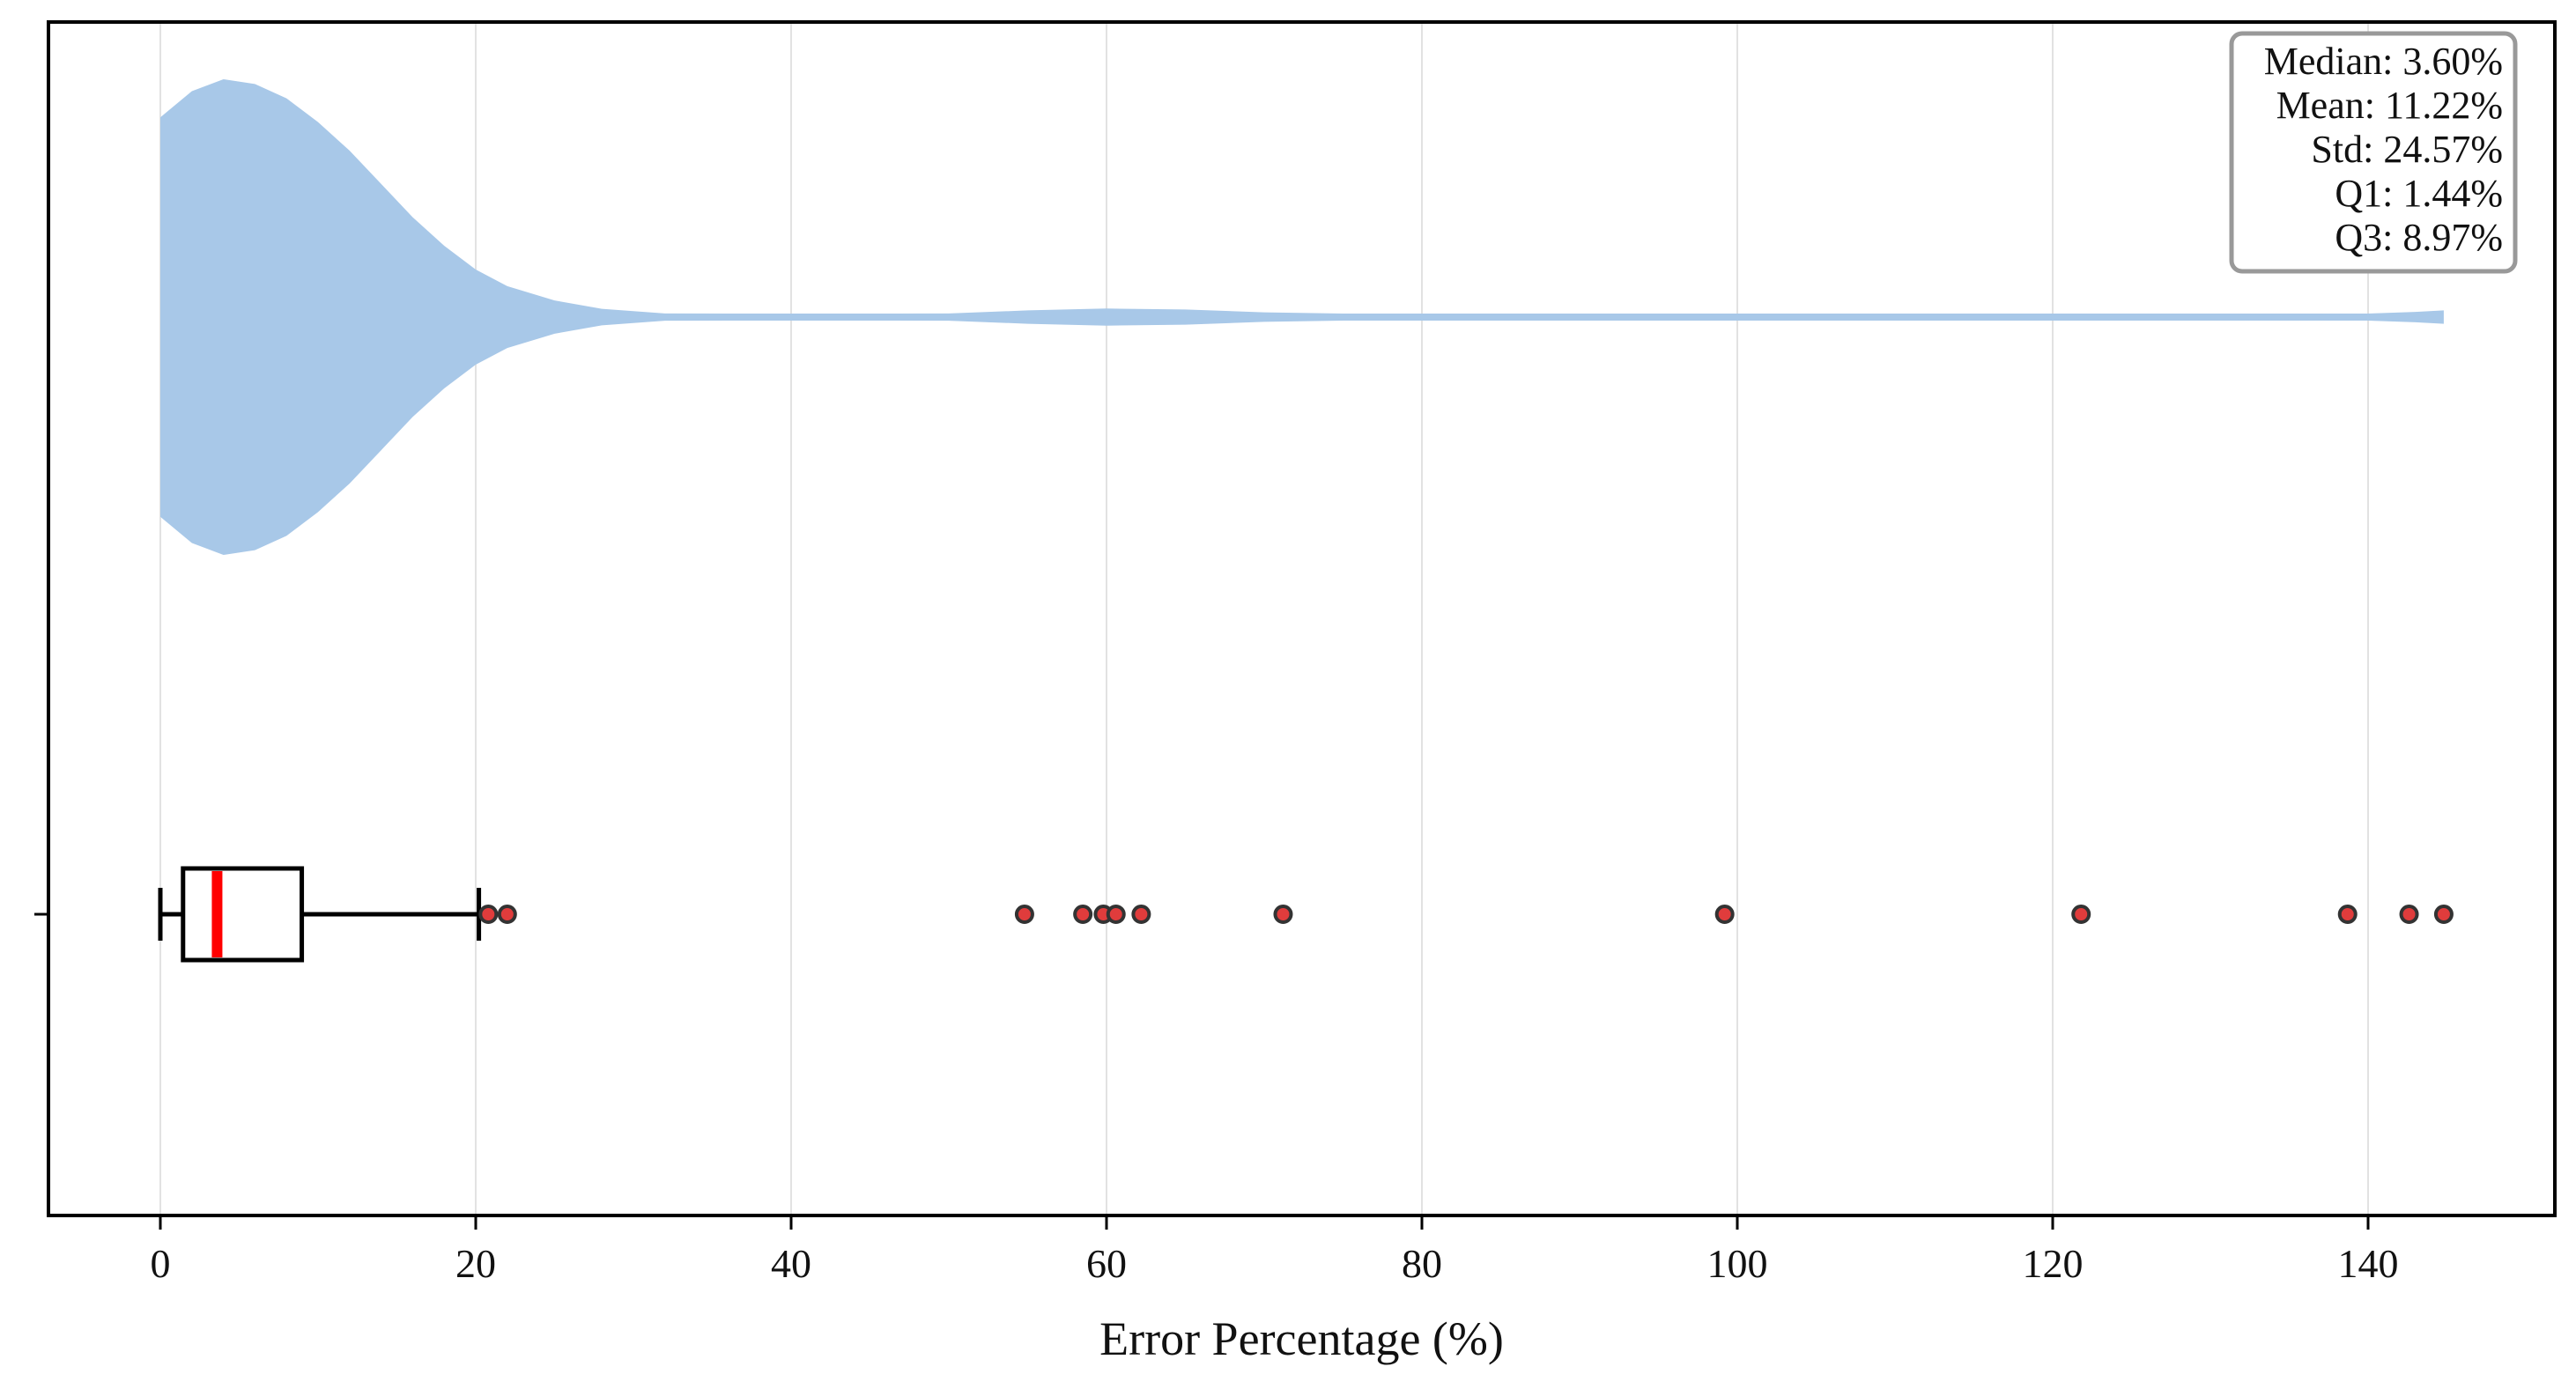  I want to click on stats-box-frame, so click(2373, 153).